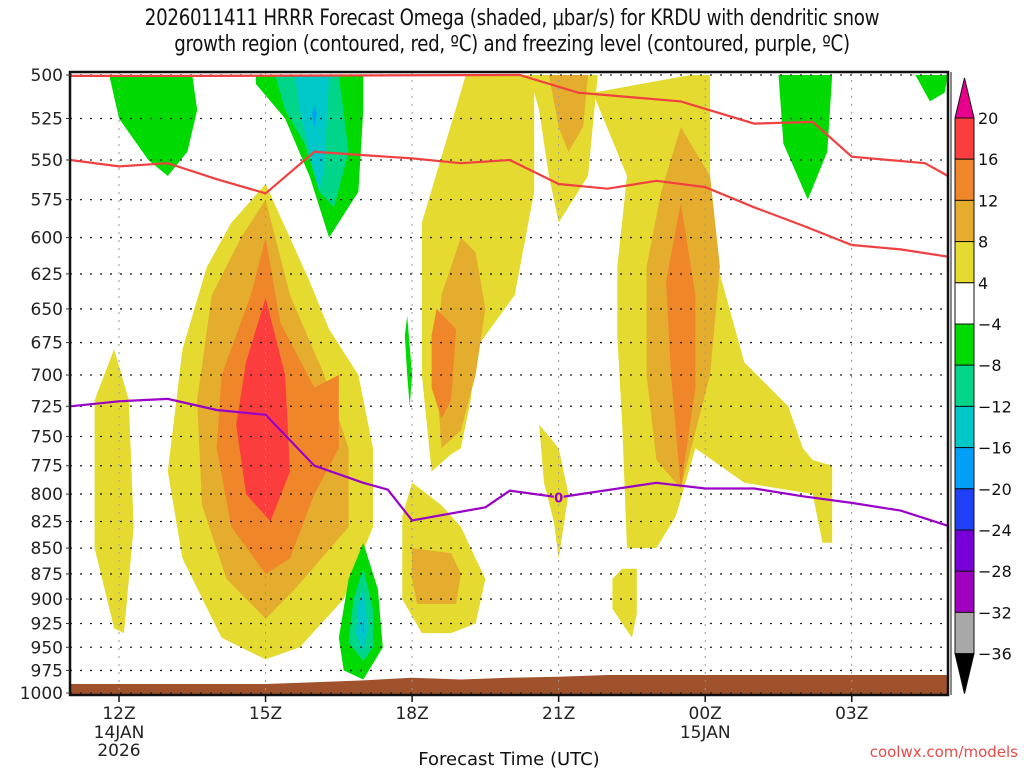  I want to click on colorbar-label--16: −16, so click(995, 448).